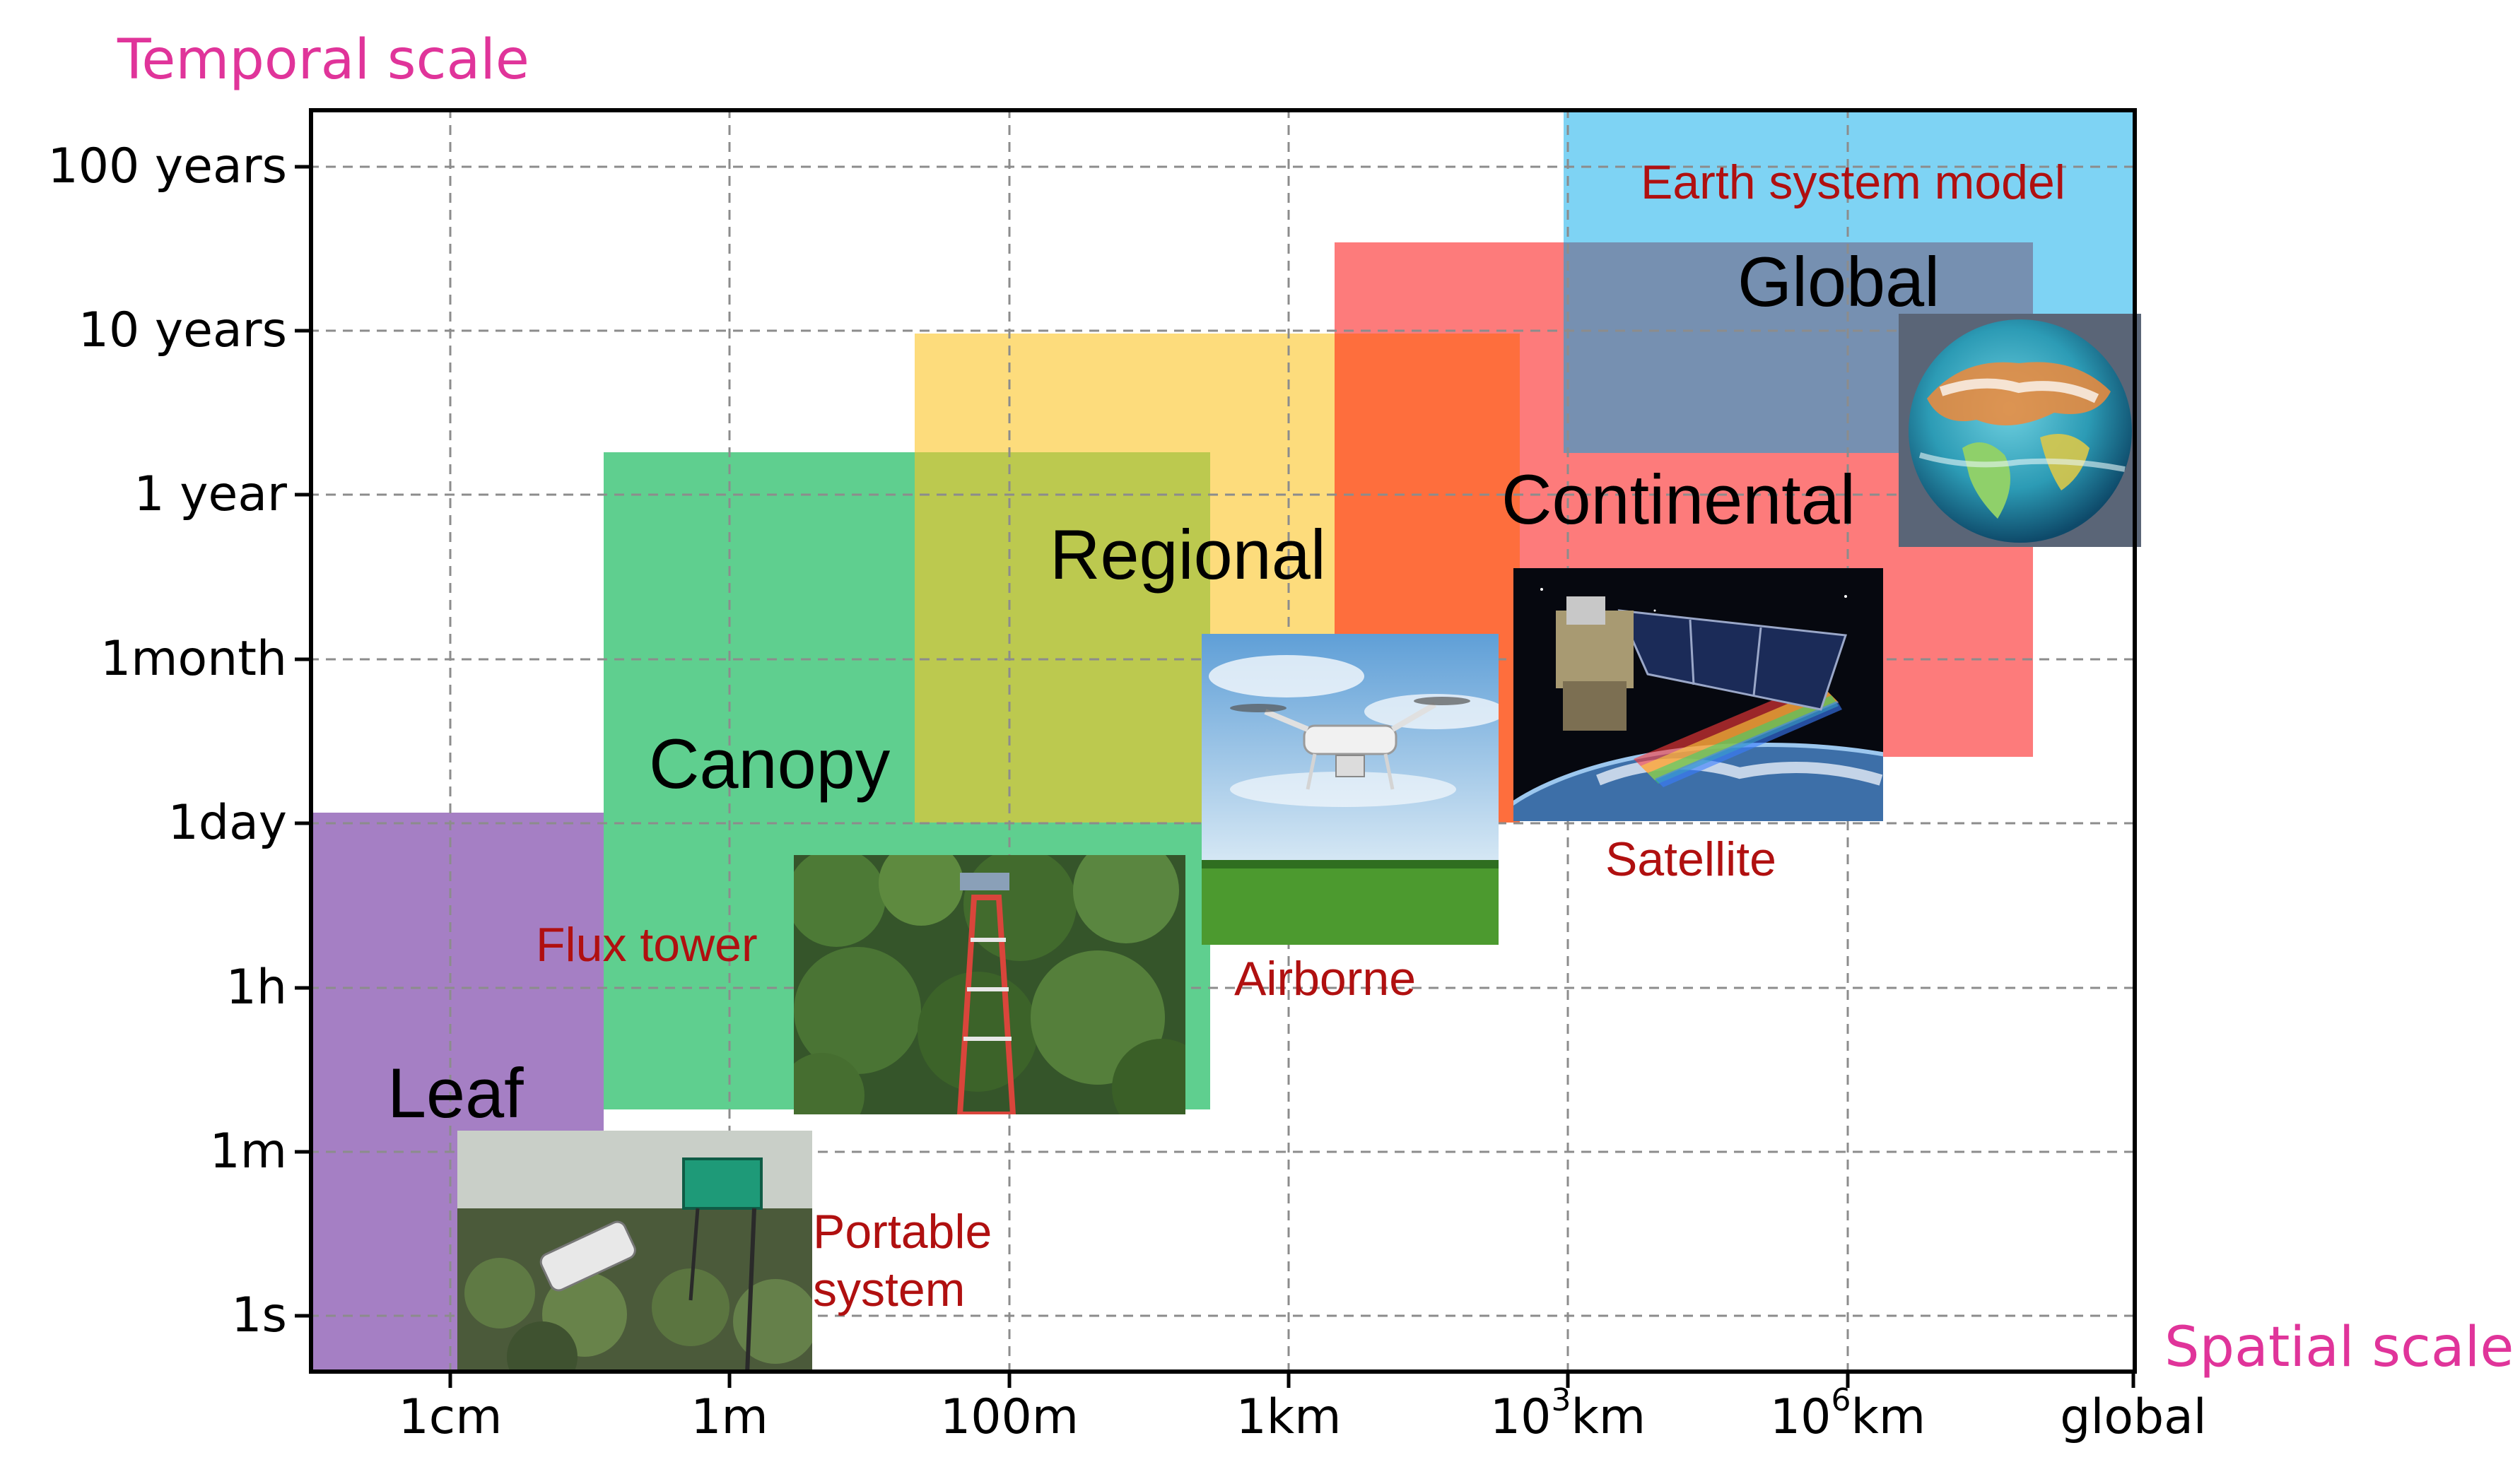 This screenshot has width=2520, height=1467. What do you see at coordinates (989, 984) in the screenshot?
I see `flux-tower-image` at bounding box center [989, 984].